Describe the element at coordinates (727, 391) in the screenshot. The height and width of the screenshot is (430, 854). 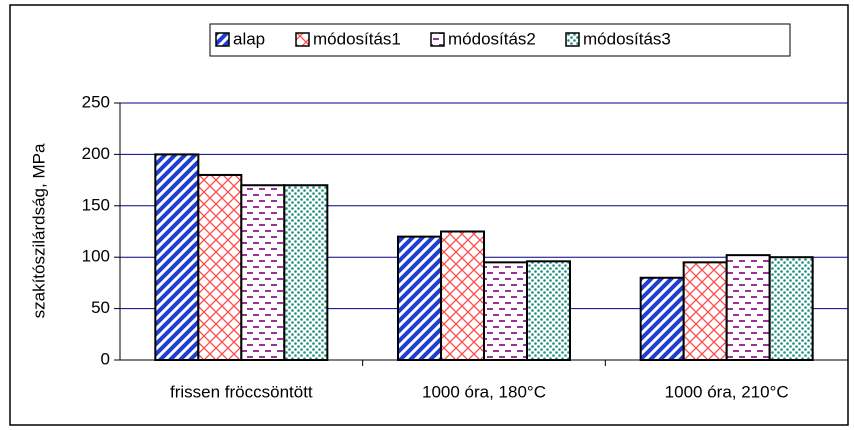
I see `x-tick-label: 1000 óra, 210°C` at that location.